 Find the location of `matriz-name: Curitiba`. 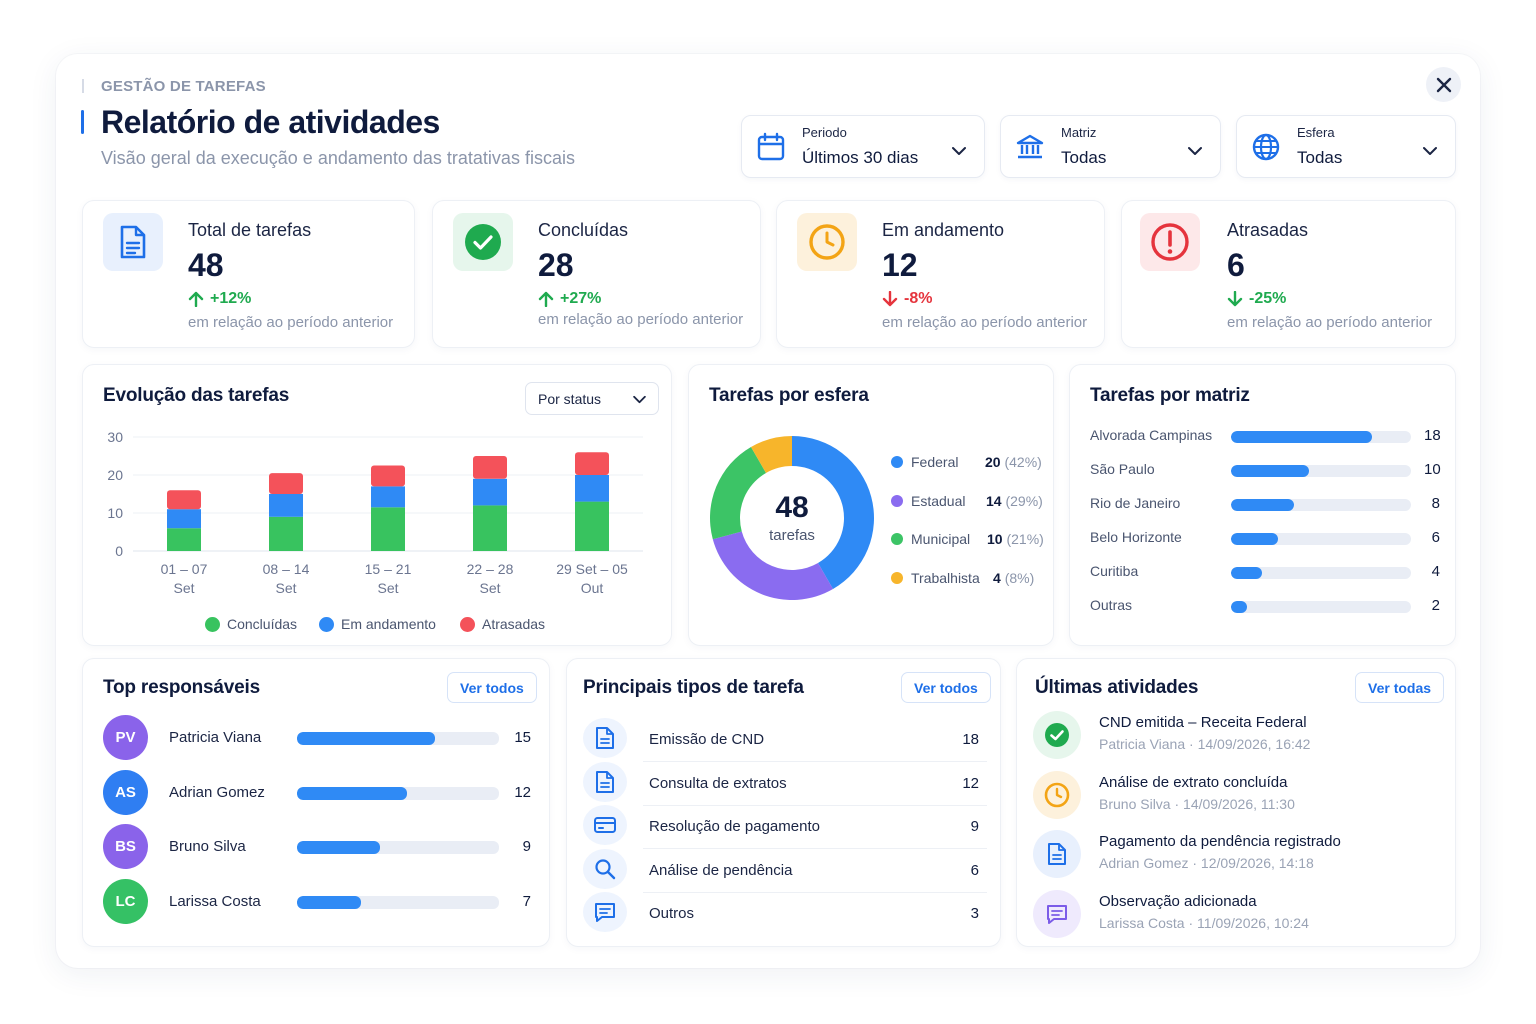

matriz-name: Curitiba is located at coordinates (1114, 571).